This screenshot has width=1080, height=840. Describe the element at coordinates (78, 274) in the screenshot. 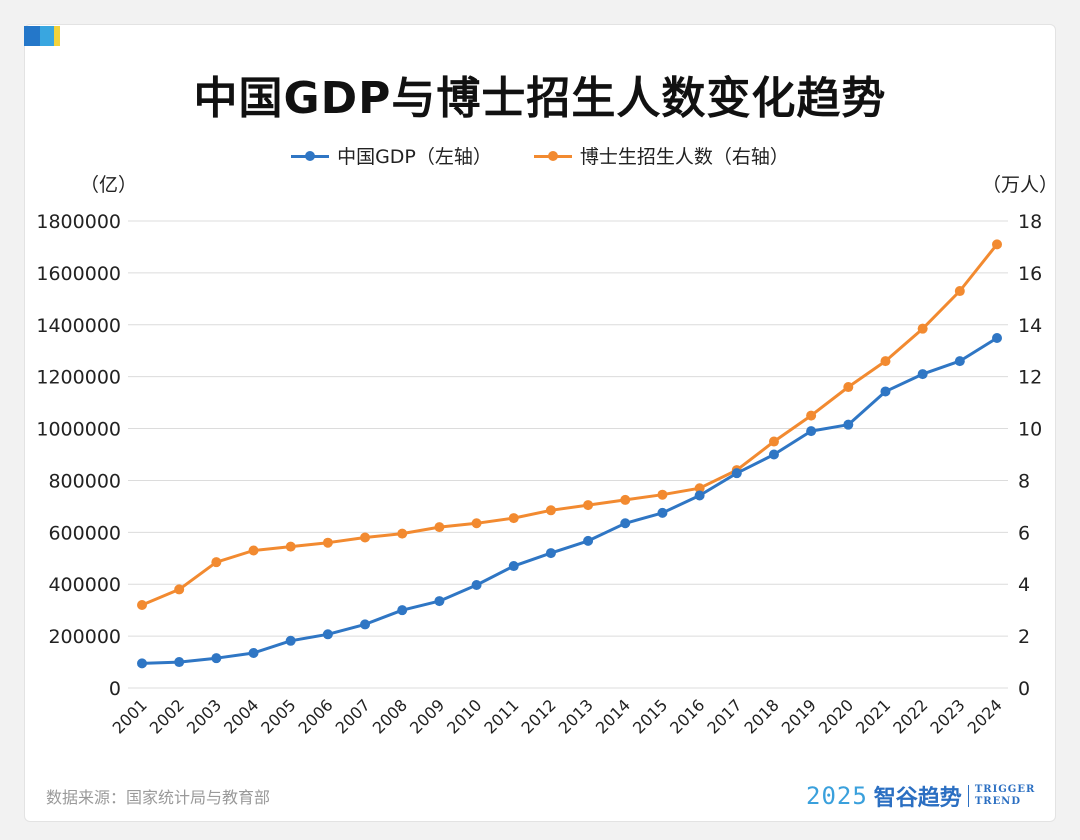

I see `left-tick-label: 1600000` at that location.